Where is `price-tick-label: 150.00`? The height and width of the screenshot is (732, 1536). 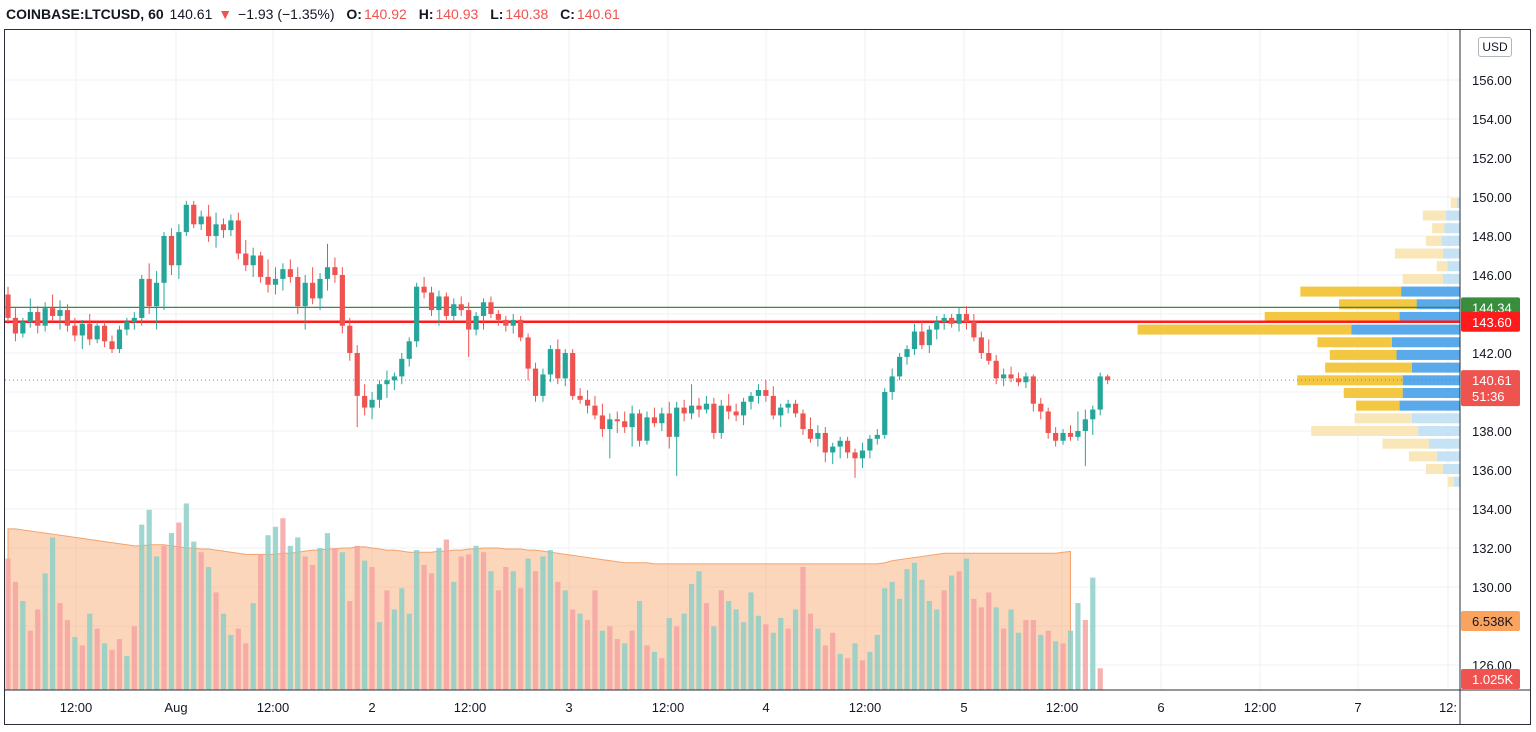 price-tick-label: 150.00 is located at coordinates (1492, 197).